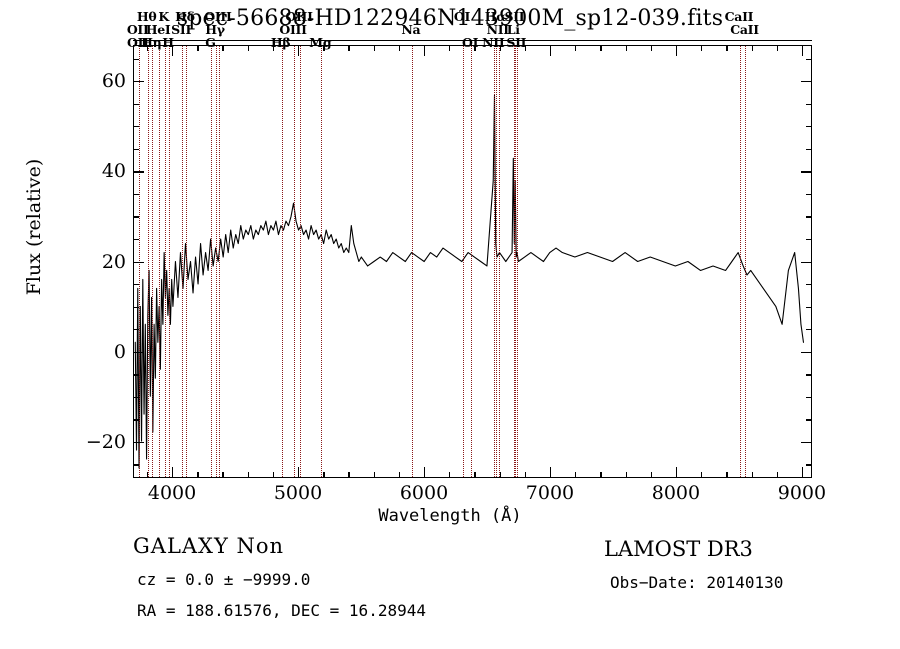 The height and width of the screenshot is (649, 900). I want to click on x-tick-label: 8000, so click(676, 493).